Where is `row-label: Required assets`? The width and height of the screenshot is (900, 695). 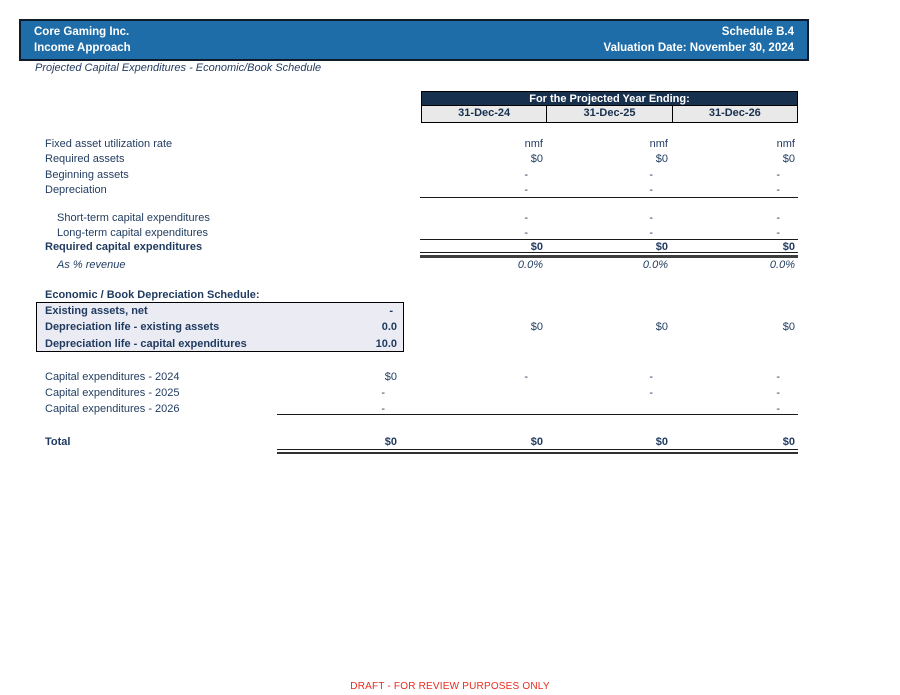 row-label: Required assets is located at coordinates (85, 159).